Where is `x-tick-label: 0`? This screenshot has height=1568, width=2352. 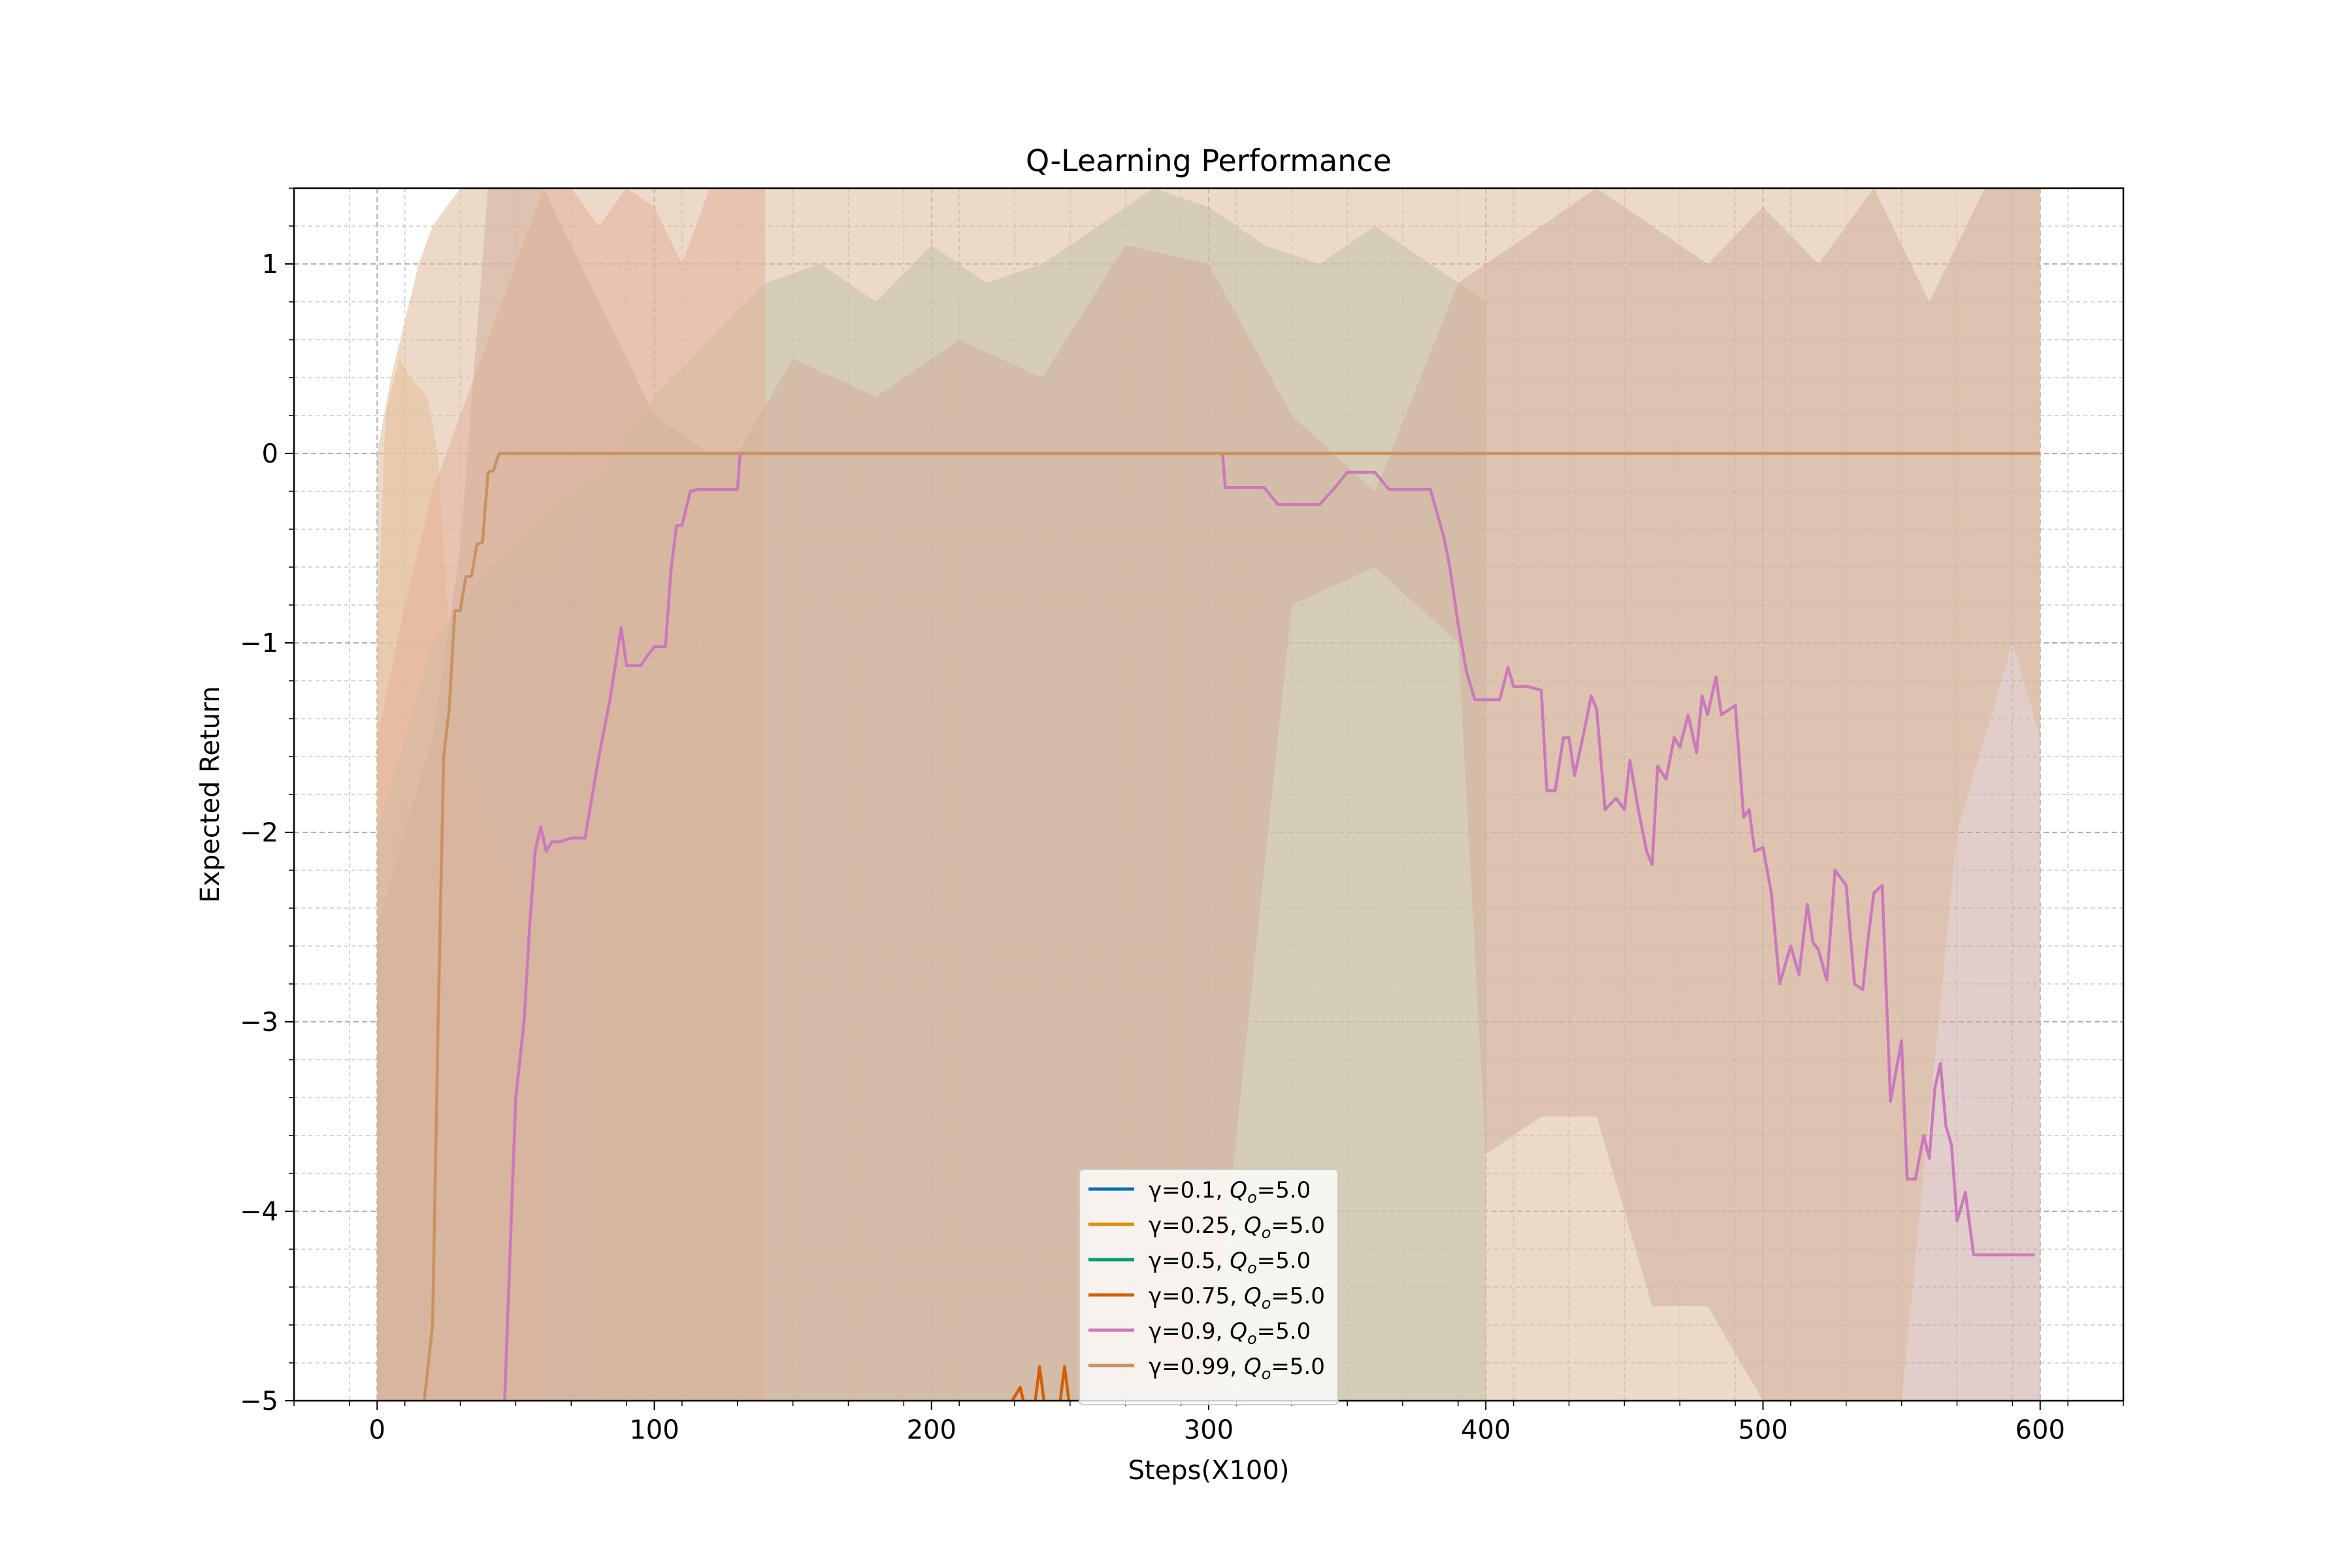 x-tick-label: 0 is located at coordinates (377, 1430).